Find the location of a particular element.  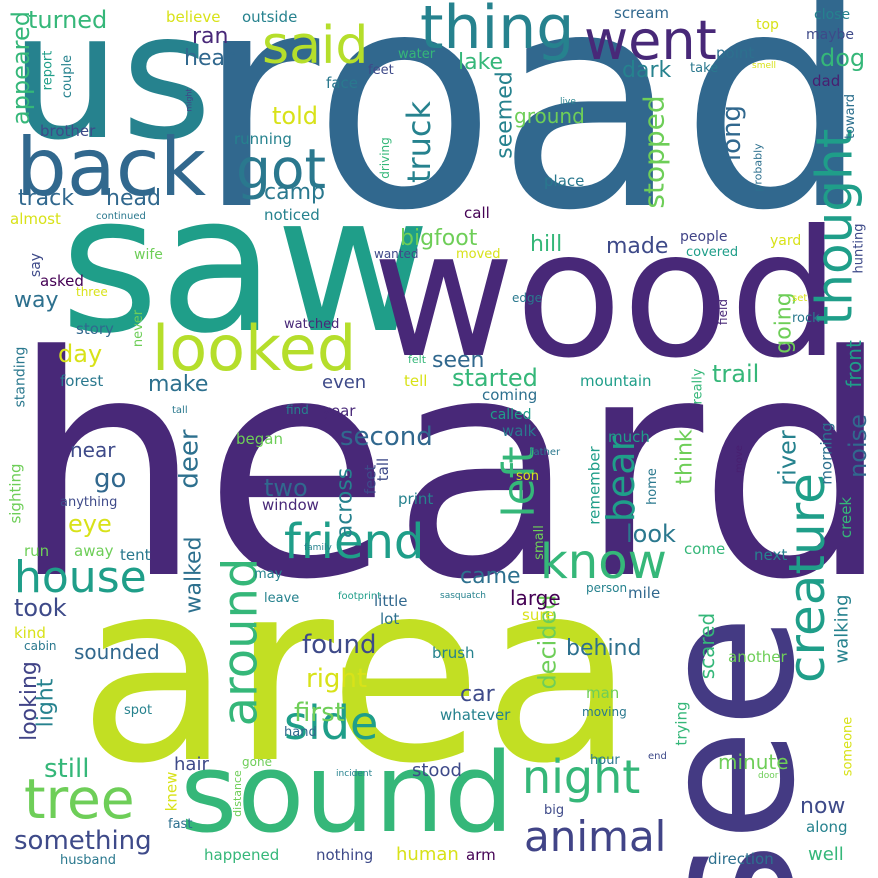

word: person is located at coordinates (607, 588).